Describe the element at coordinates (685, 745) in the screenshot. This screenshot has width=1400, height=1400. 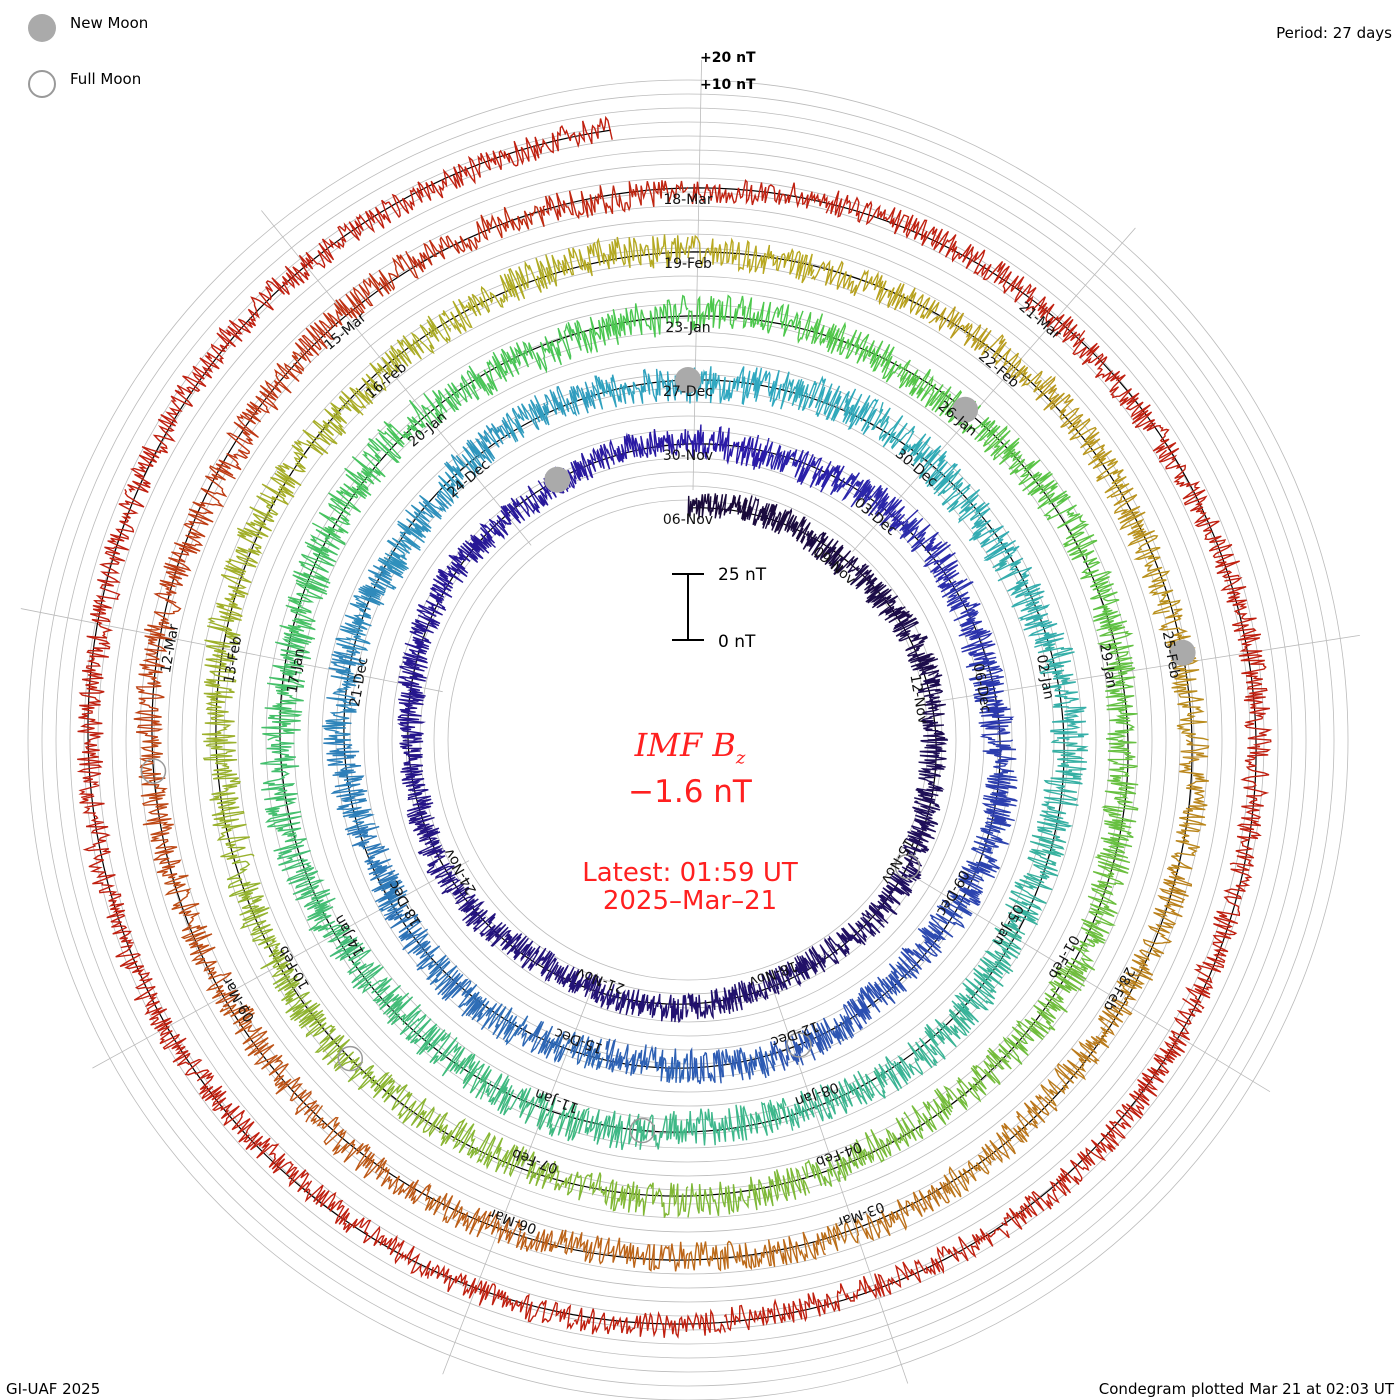
I see `quantity-name: IMF B` at that location.